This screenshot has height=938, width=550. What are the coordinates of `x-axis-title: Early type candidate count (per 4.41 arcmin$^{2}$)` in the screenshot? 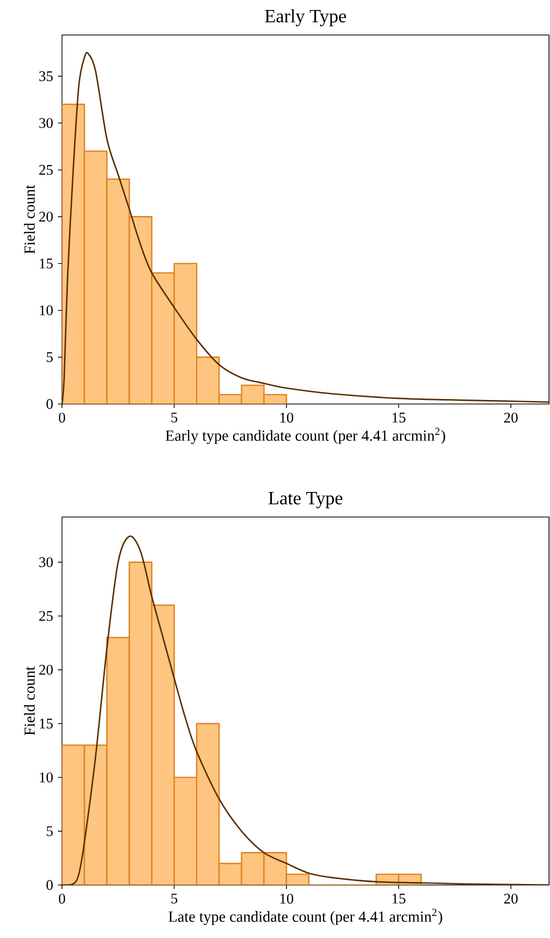 It's located at (306, 436).